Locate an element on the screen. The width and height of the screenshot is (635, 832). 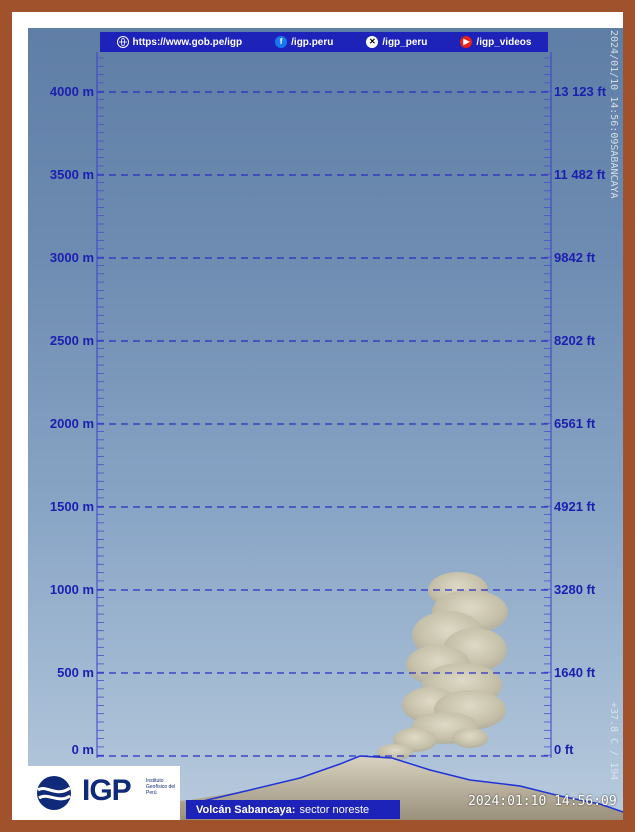
camera-stamp-vertical: 2024/01/10 14:56:09SABANCAYA is located at coordinates (613, 114).